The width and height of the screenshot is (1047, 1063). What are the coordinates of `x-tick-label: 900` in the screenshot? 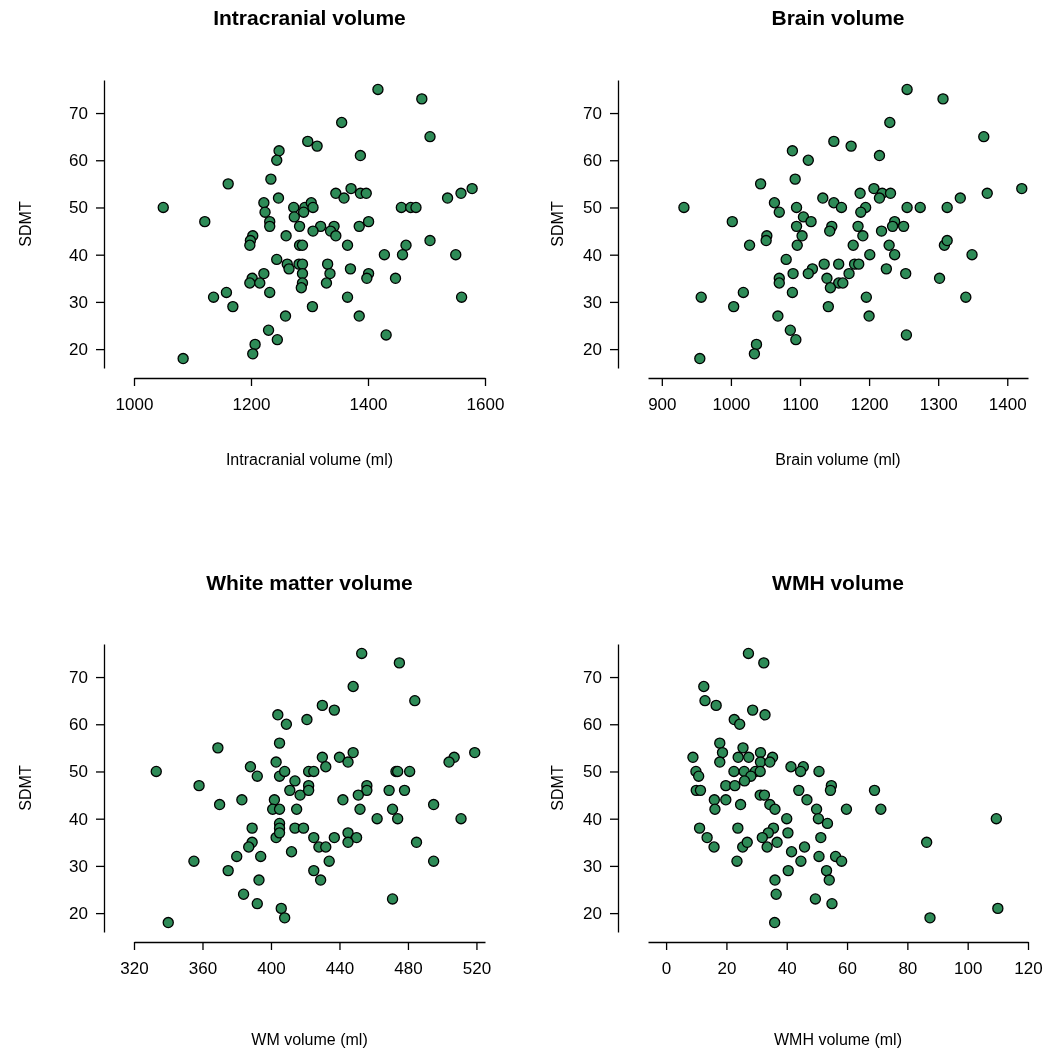 It's located at (662, 405).